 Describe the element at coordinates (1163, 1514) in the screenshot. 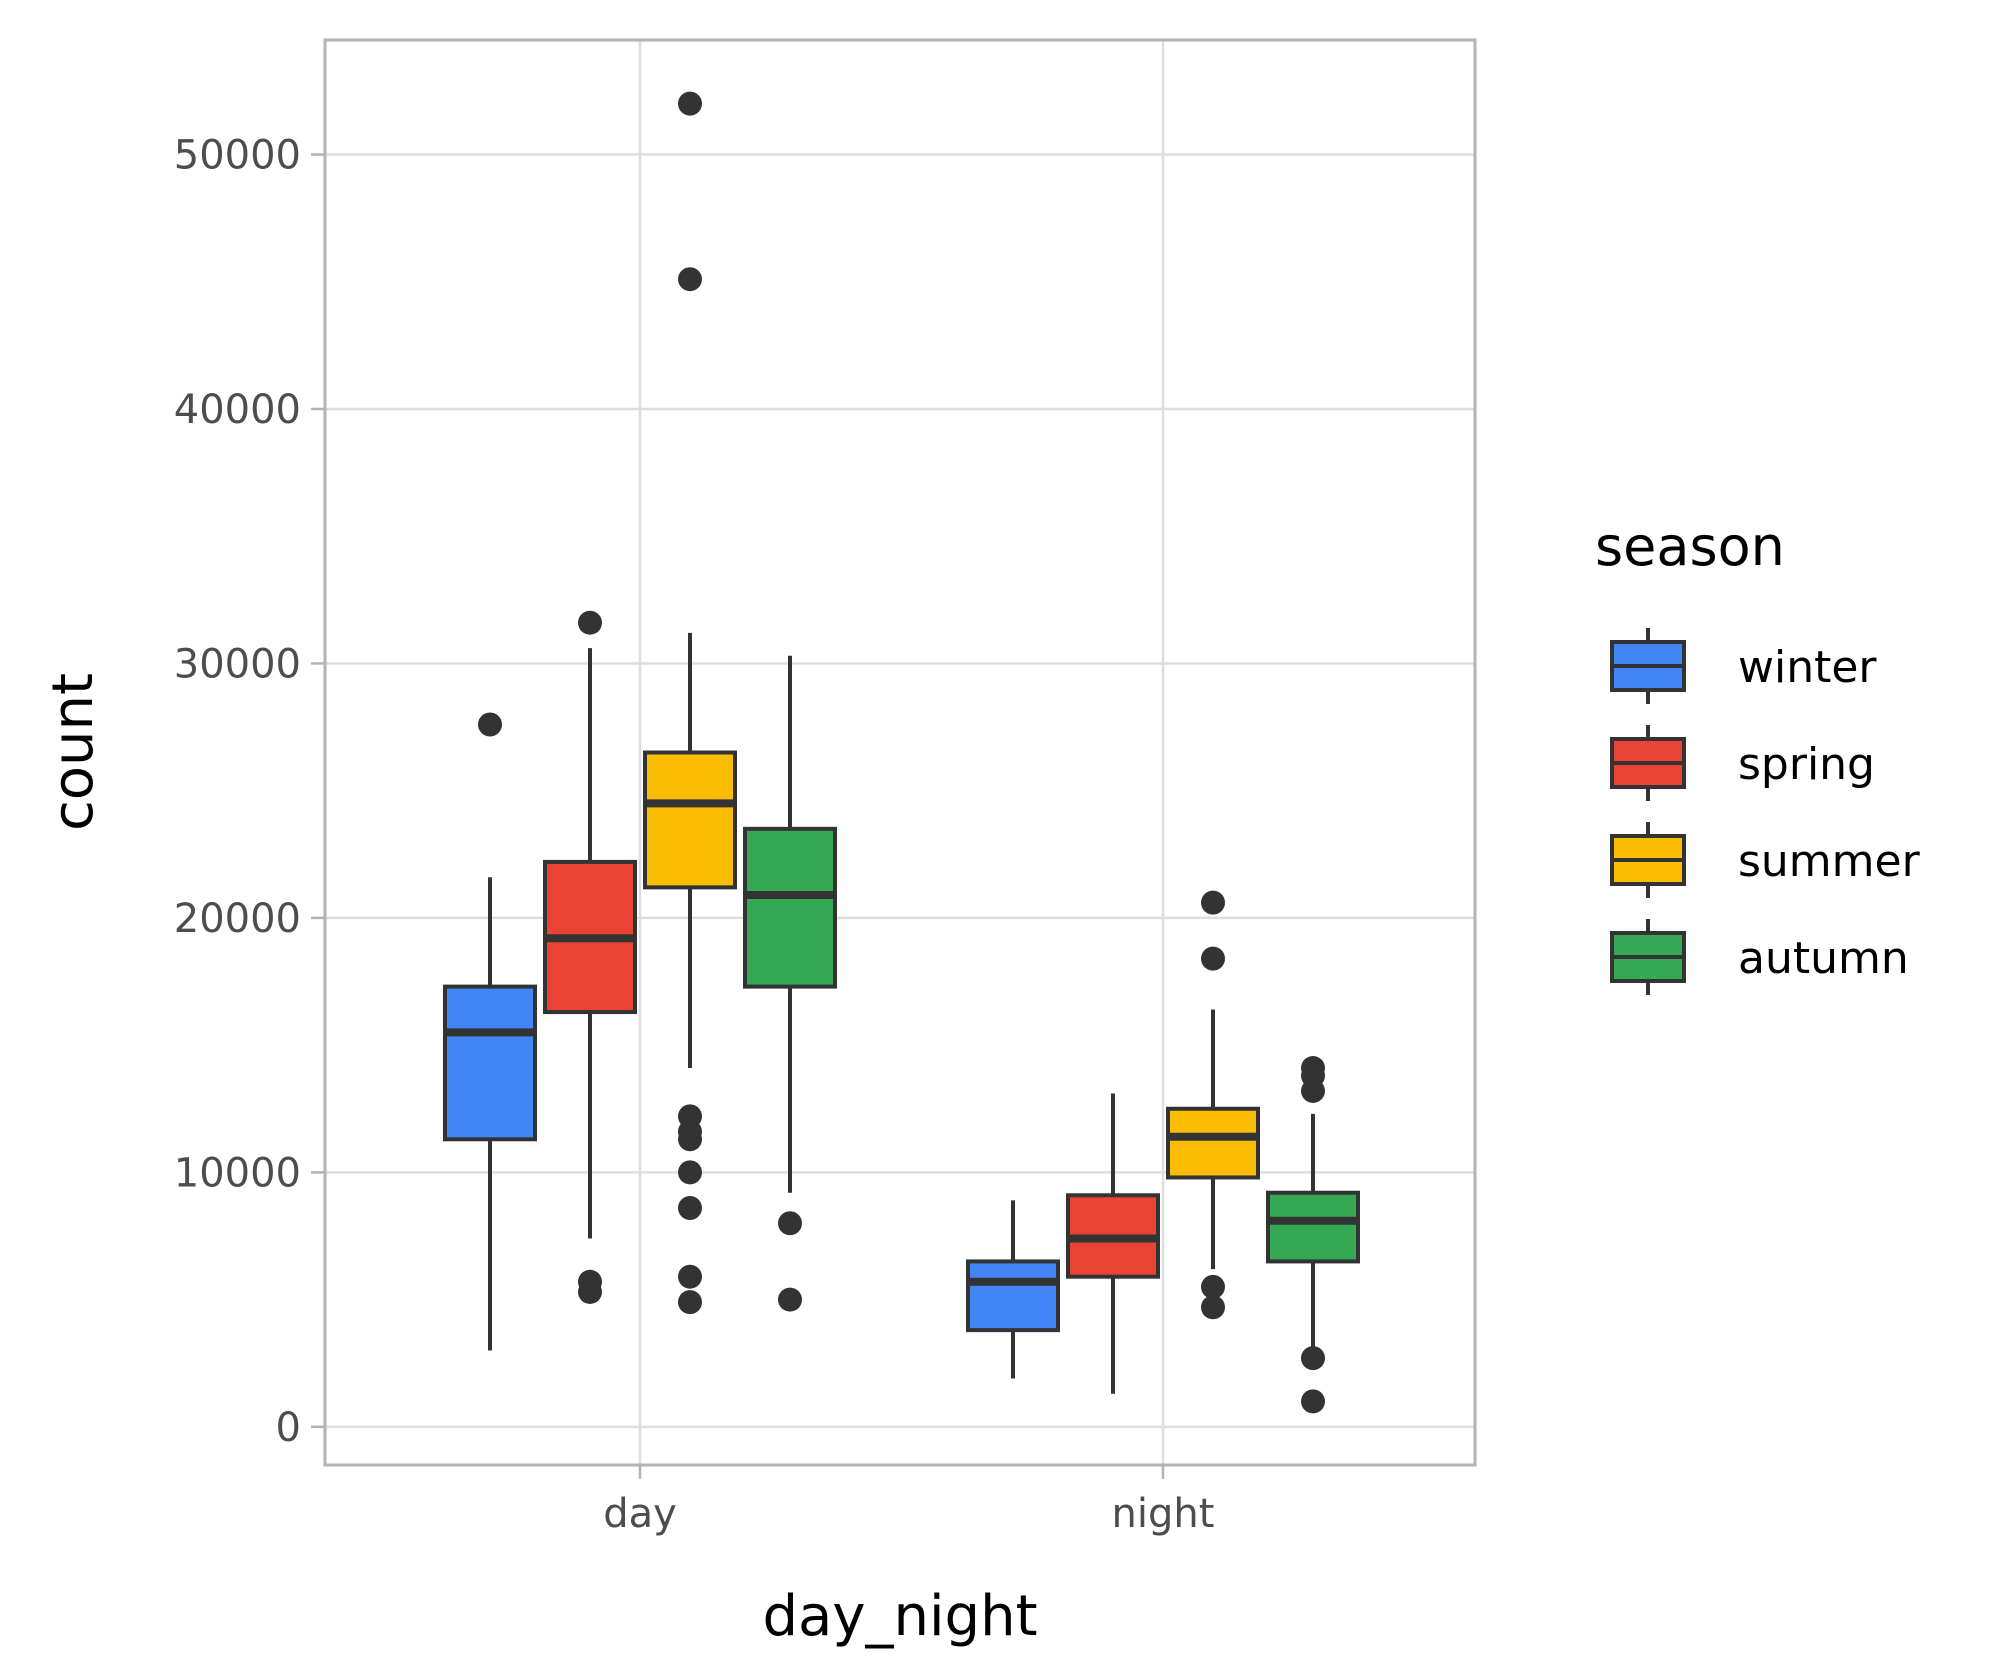

I see `x-tick-label: night` at that location.